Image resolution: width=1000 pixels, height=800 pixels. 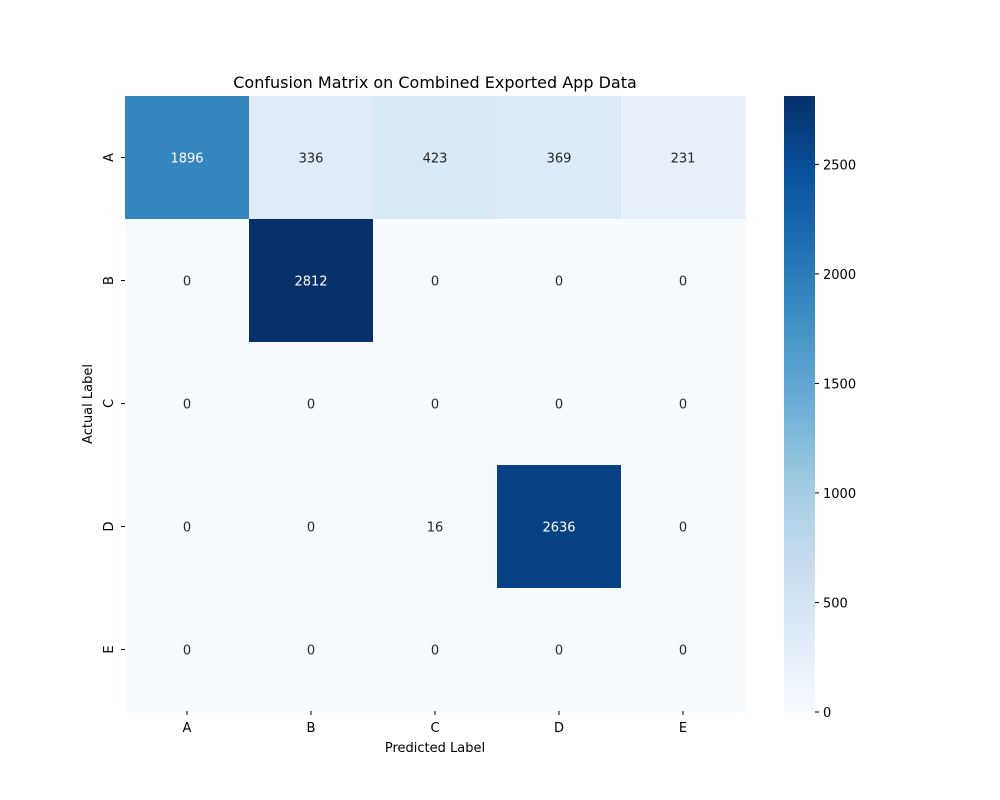 I want to click on colorbar-tick-label: 1500, so click(x=839, y=384).